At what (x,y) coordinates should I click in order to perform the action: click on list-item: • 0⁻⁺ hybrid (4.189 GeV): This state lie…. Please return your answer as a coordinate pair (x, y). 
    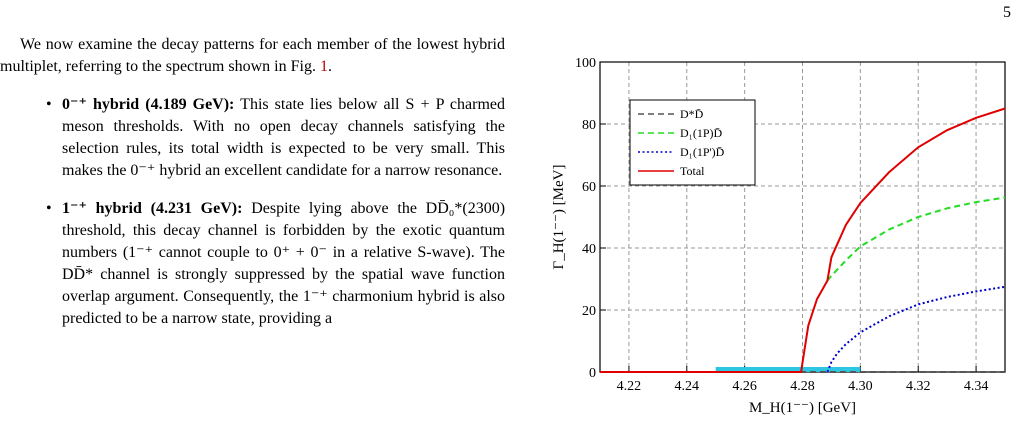
    Looking at the image, I should click on (252, 138).